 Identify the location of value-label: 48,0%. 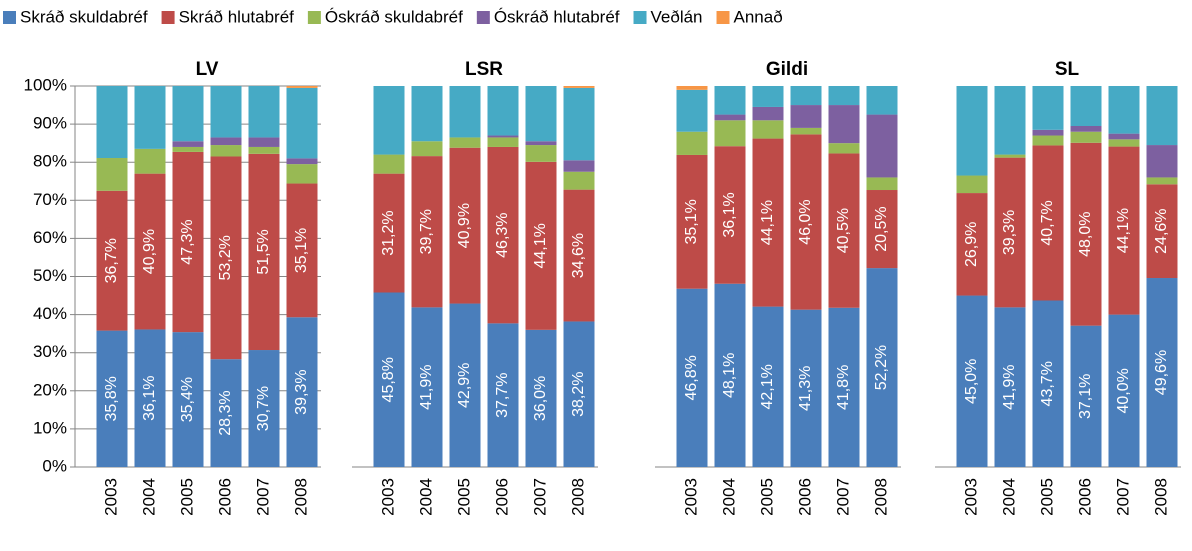
(1085, 234).